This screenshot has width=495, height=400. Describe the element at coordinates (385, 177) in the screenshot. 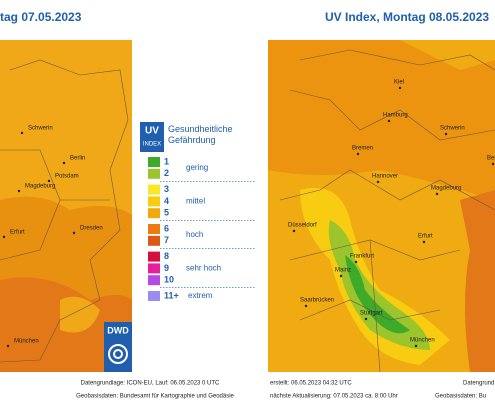

I see `city-label: Hannover` at that location.